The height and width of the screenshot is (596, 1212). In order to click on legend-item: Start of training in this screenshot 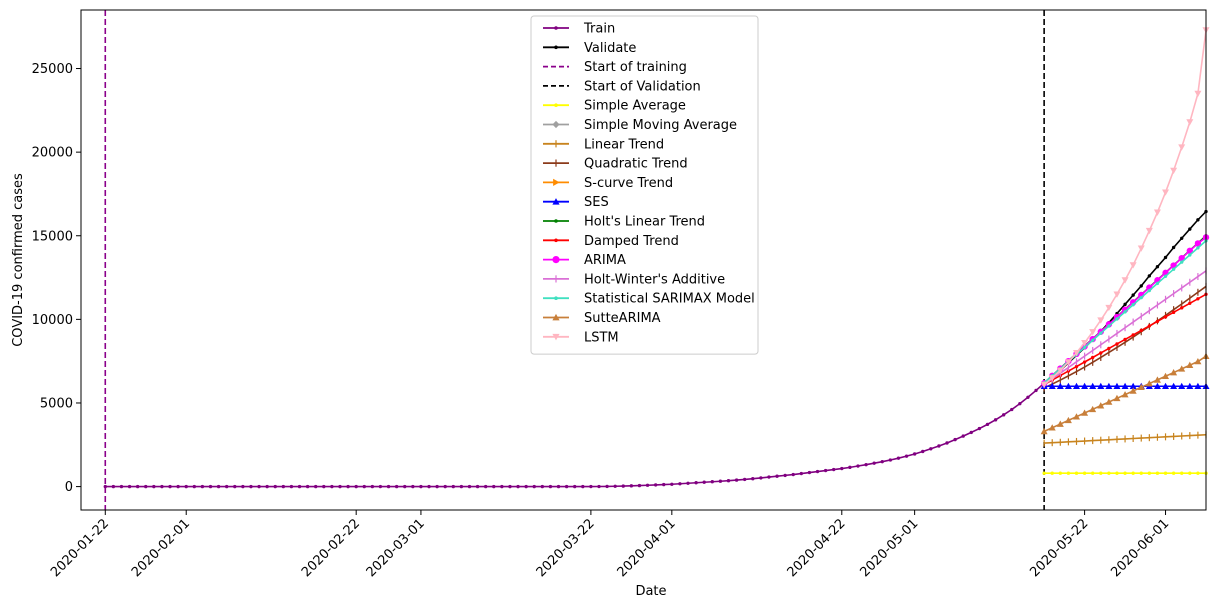, I will do `click(615, 67)`.